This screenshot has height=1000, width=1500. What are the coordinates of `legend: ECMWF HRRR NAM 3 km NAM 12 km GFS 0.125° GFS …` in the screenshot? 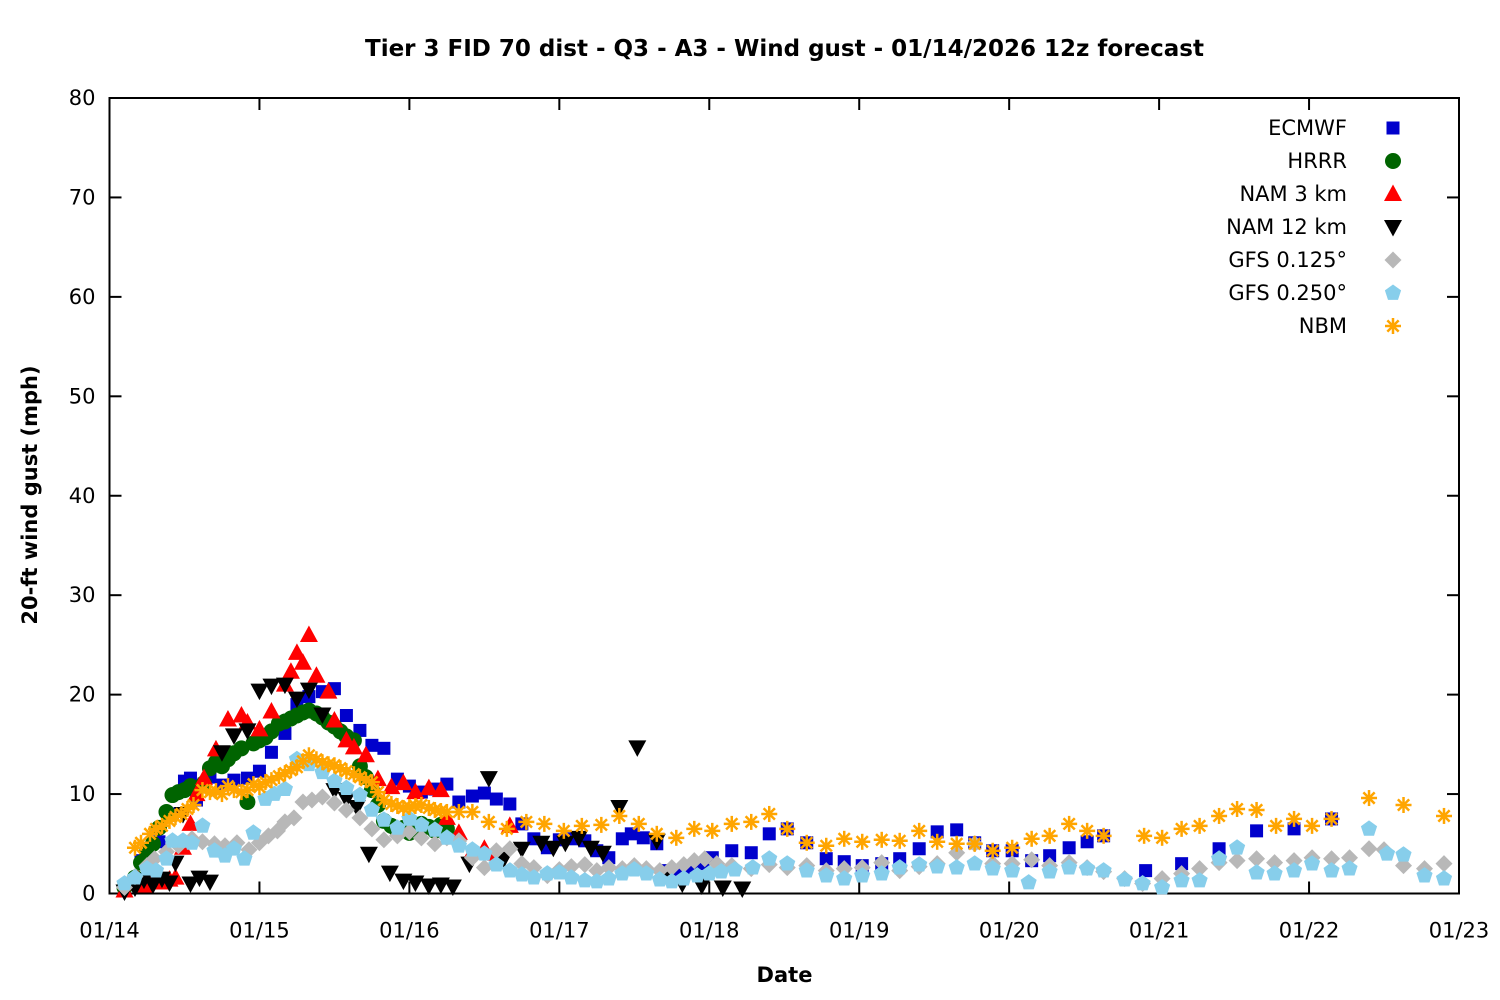 It's located at (1314, 227).